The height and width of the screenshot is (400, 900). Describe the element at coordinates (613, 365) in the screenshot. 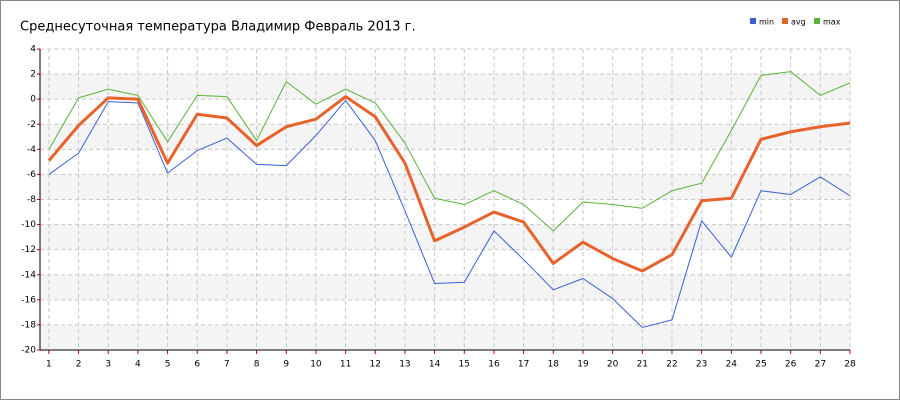

I see `x-tick-label: 20` at that location.